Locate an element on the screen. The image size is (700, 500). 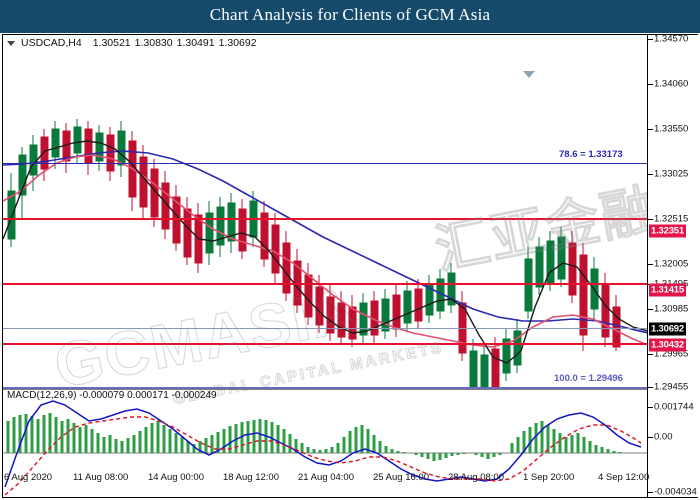
pane-divider is located at coordinates (325, 389).